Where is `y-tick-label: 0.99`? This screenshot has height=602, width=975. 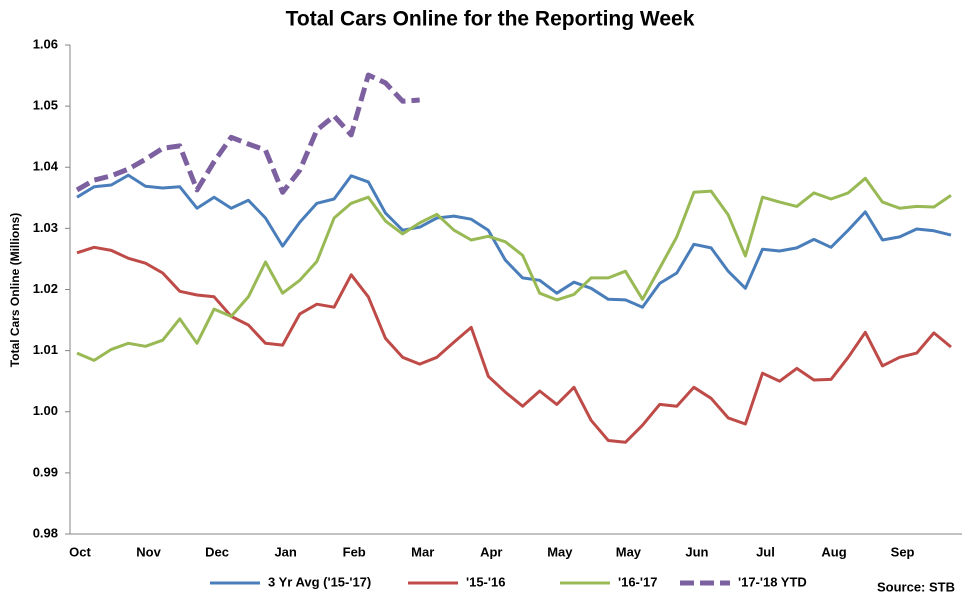
y-tick-label: 0.99 is located at coordinates (45, 471).